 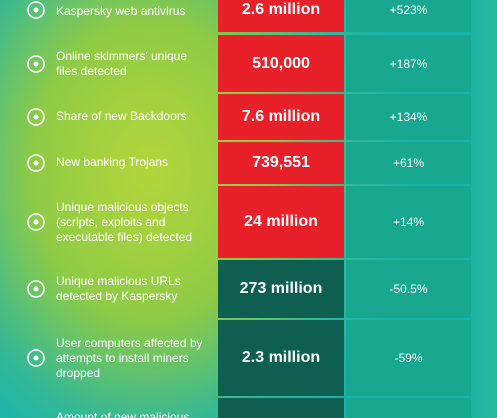 What do you see at coordinates (408, 63) in the screenshot?
I see `change-cell: +187%` at bounding box center [408, 63].